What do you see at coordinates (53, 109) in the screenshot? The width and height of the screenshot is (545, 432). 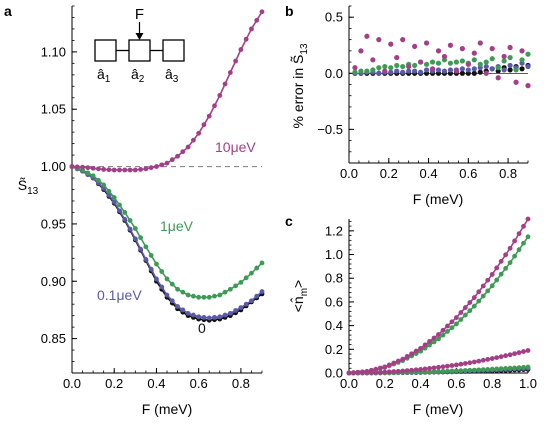 I see `a-y-tick-label: 1.05` at bounding box center [53, 109].